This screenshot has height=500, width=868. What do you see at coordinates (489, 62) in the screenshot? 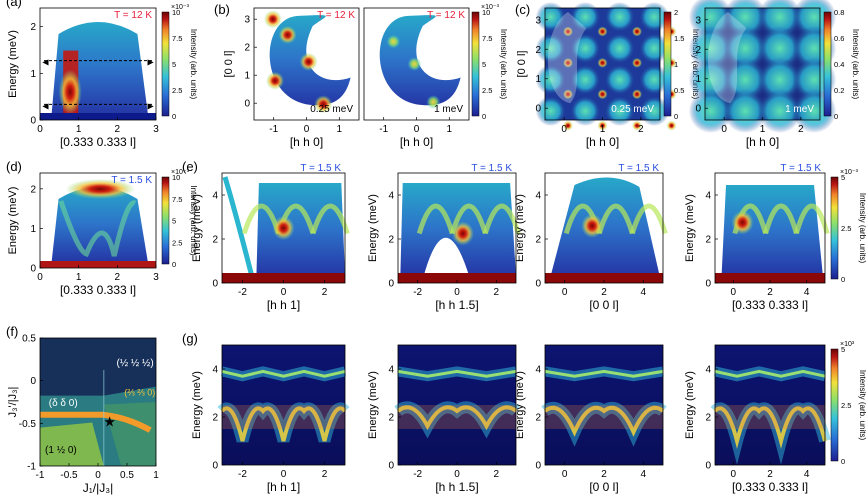
I see `colorbar-b: 0 2.5 5 7.5 10×10⁻³ Intensity (arb. units)` at bounding box center [489, 62].